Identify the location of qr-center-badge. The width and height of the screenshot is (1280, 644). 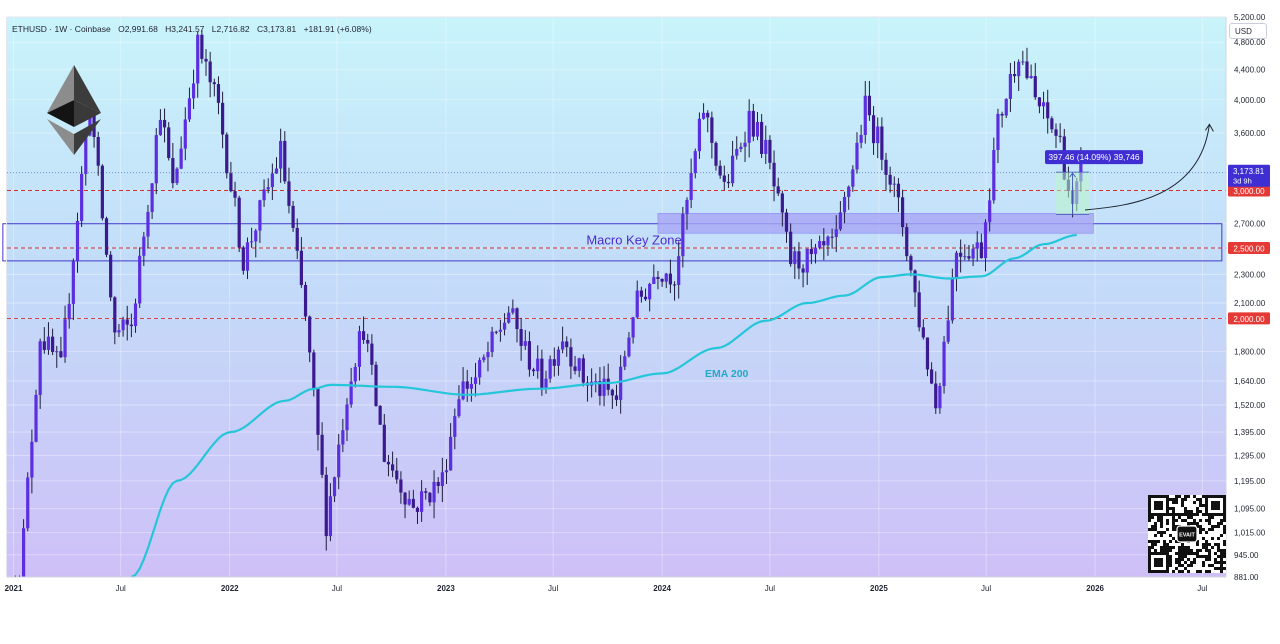
(1187, 534).